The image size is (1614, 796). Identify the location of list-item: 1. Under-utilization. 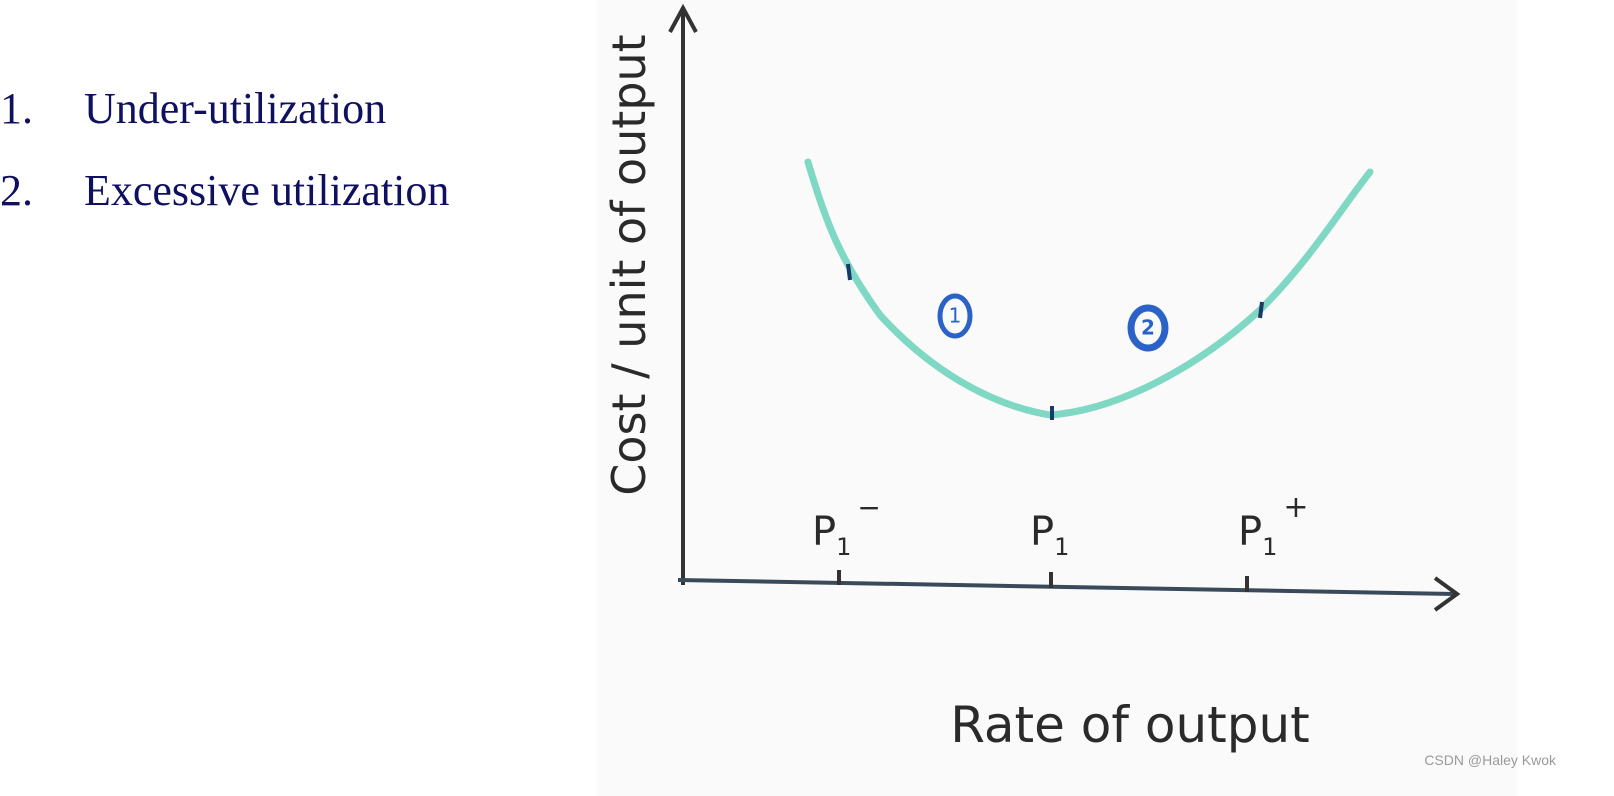
(224, 109).